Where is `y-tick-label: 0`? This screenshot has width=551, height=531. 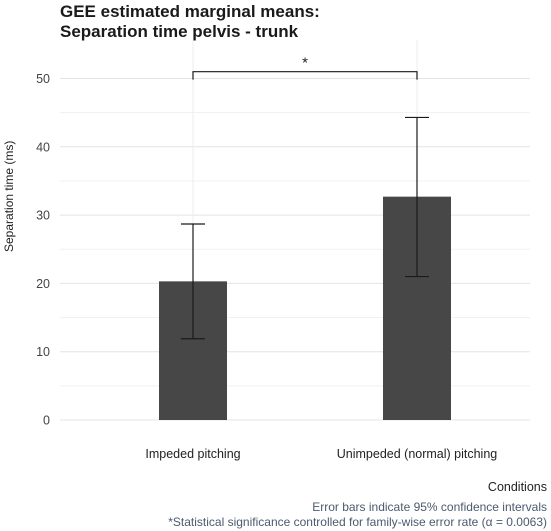 y-tick-label: 0 is located at coordinates (46, 421).